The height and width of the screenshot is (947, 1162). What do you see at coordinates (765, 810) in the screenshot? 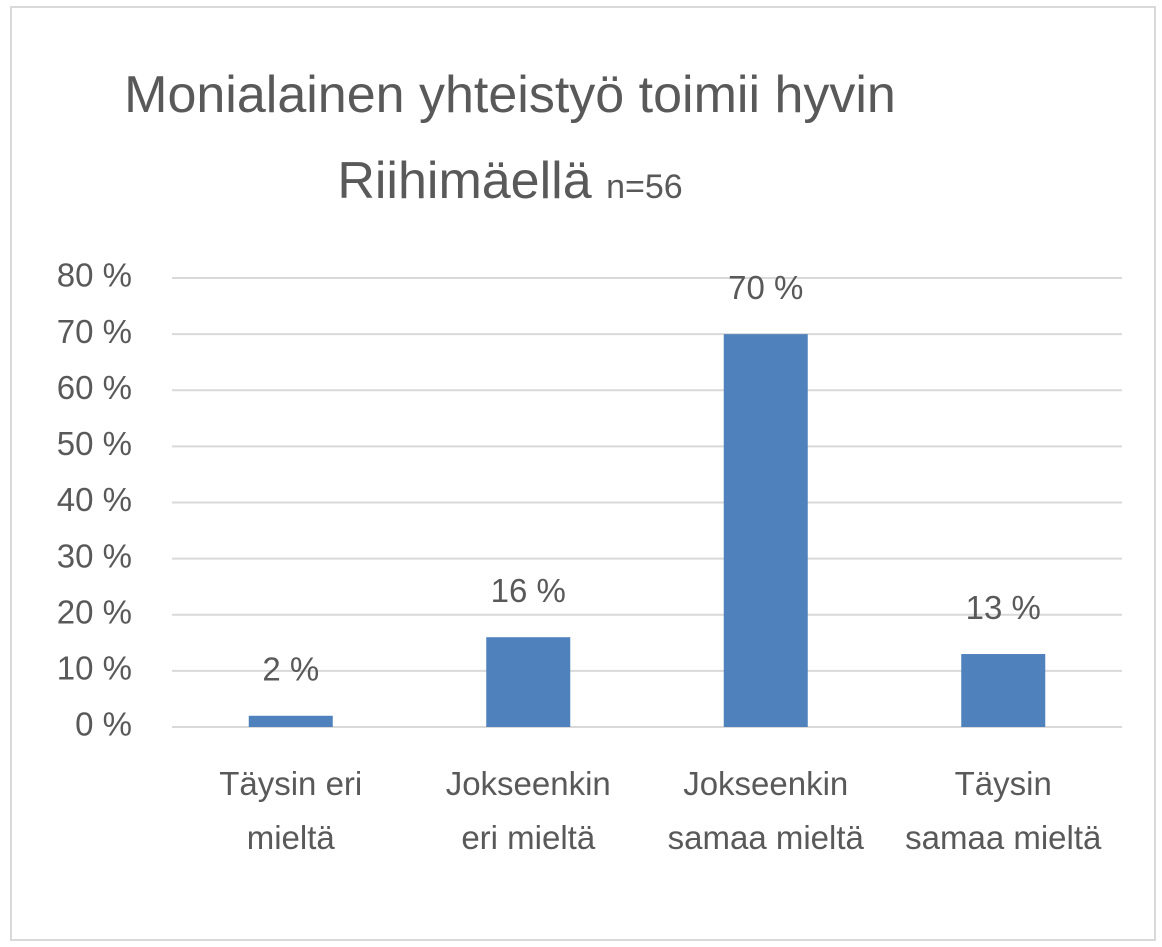
I see `x-tick-label: Jokseenkin samaa mieltä` at bounding box center [765, 810].